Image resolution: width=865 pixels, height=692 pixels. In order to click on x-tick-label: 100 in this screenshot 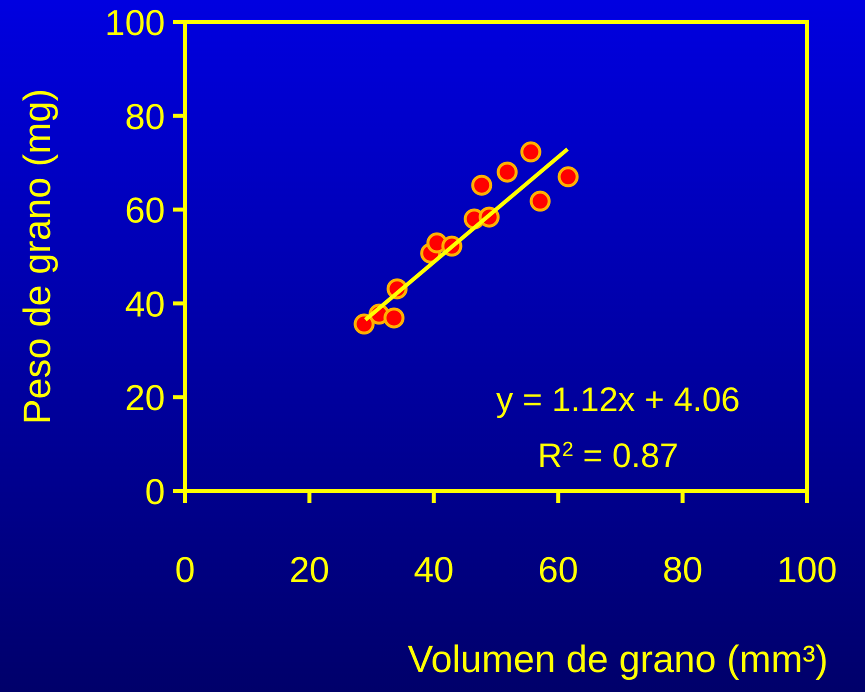, I will do `click(807, 569)`.